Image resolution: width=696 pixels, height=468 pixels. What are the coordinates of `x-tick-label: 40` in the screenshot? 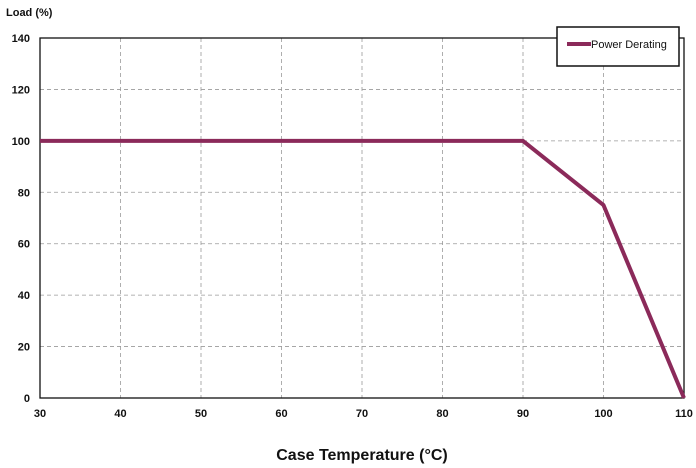 It's located at (120, 414).